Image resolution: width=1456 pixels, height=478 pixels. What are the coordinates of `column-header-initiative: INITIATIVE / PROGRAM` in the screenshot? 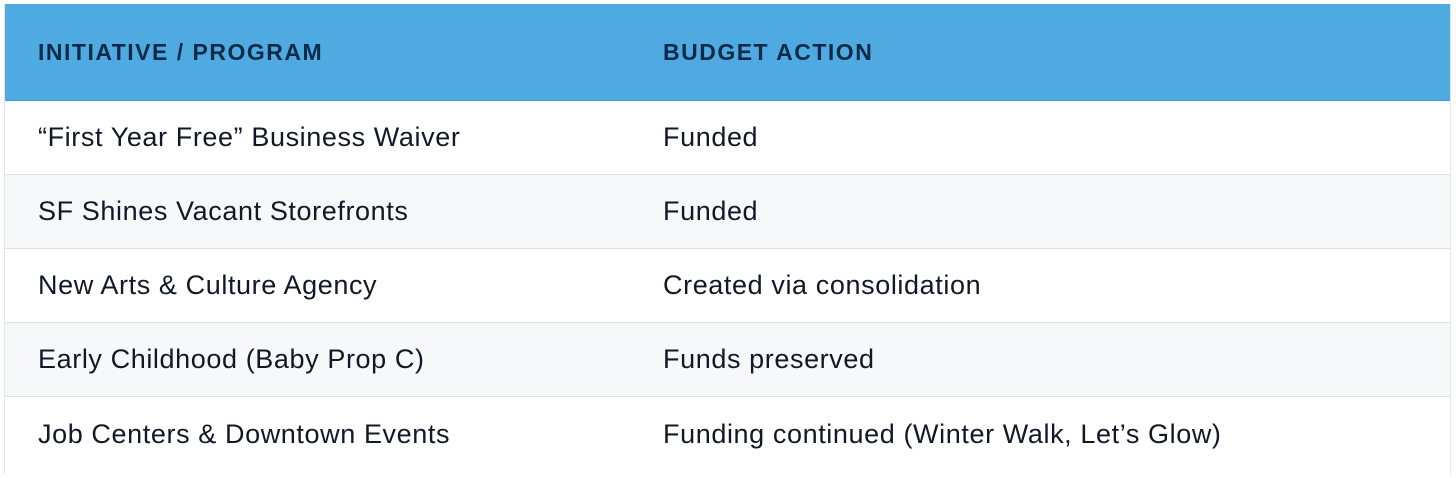 It's located at (181, 51).